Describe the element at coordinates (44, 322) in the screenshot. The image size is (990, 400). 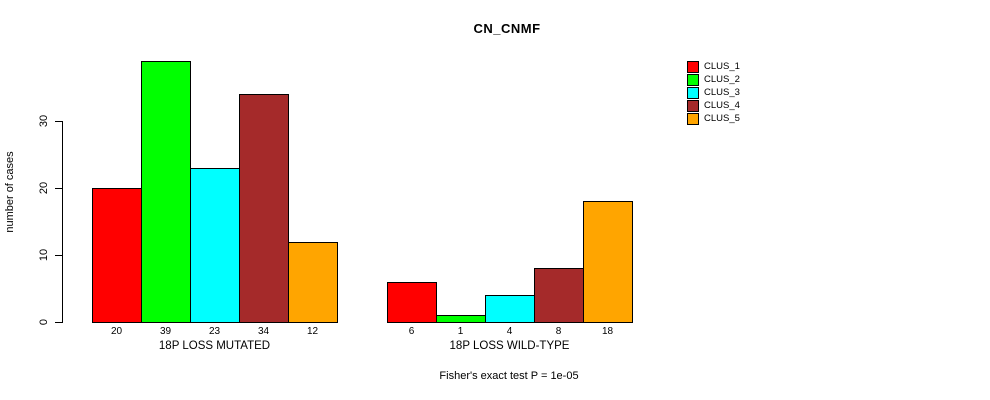
I see `y-axis-tick-label: 0` at that location.